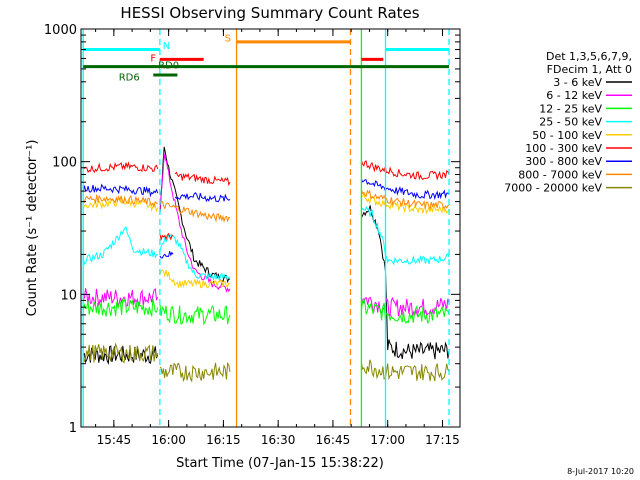 This screenshot has width=640, height=480. What do you see at coordinates (577, 82) in the screenshot?
I see `legend-label-3-6-kev: 3 - 6 keV` at bounding box center [577, 82].